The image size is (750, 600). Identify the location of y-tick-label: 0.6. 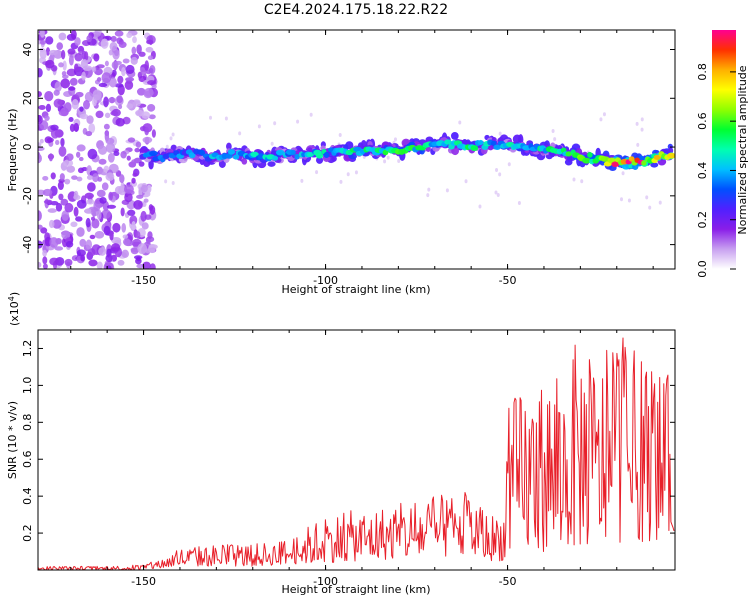
(27, 459).